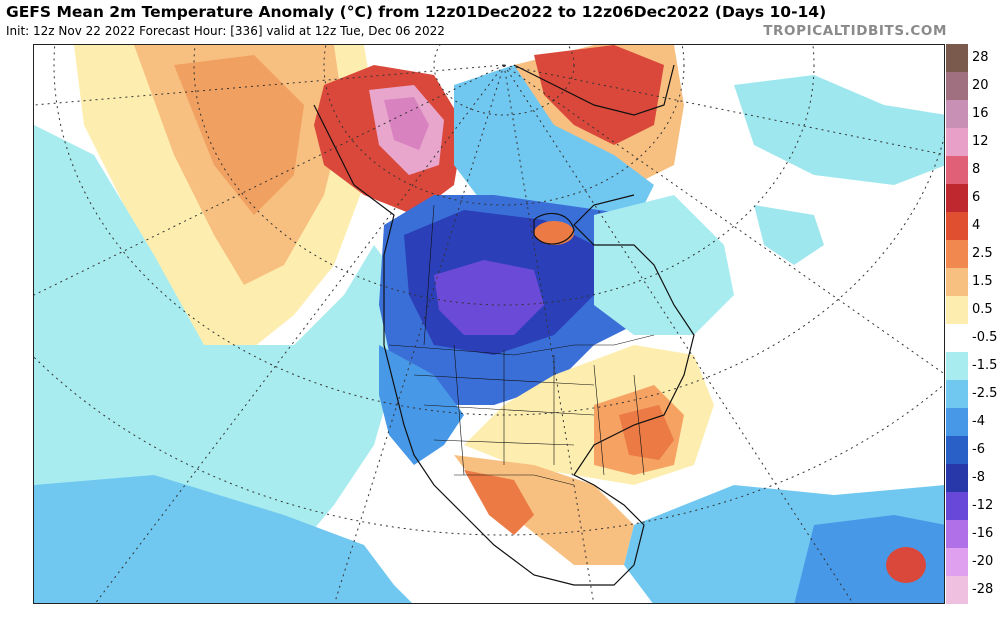 The height and width of the screenshot is (623, 1000). I want to click on legend-item: 12, so click(973, 142).